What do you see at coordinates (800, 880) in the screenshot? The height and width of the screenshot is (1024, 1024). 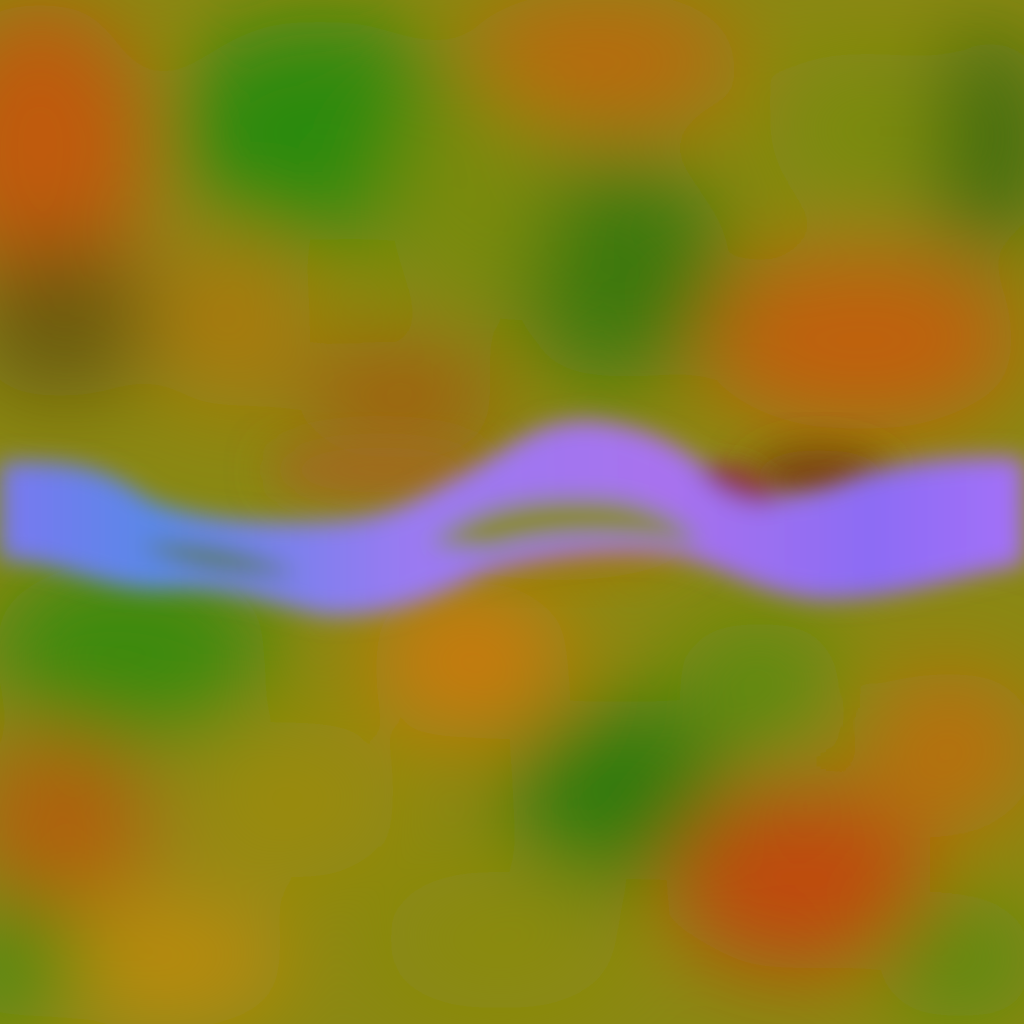 I see `red-blob` at bounding box center [800, 880].